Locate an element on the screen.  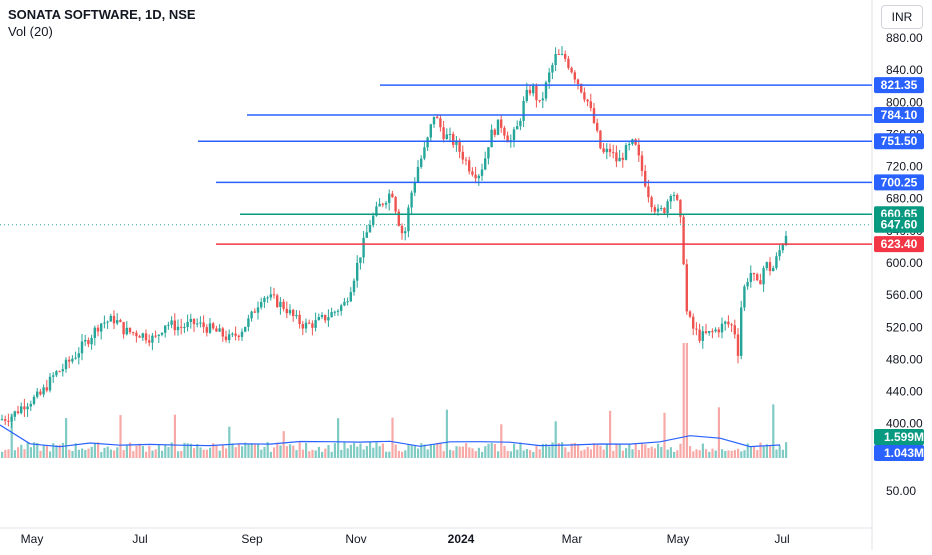
currency-button: INR is located at coordinates (902, 17).